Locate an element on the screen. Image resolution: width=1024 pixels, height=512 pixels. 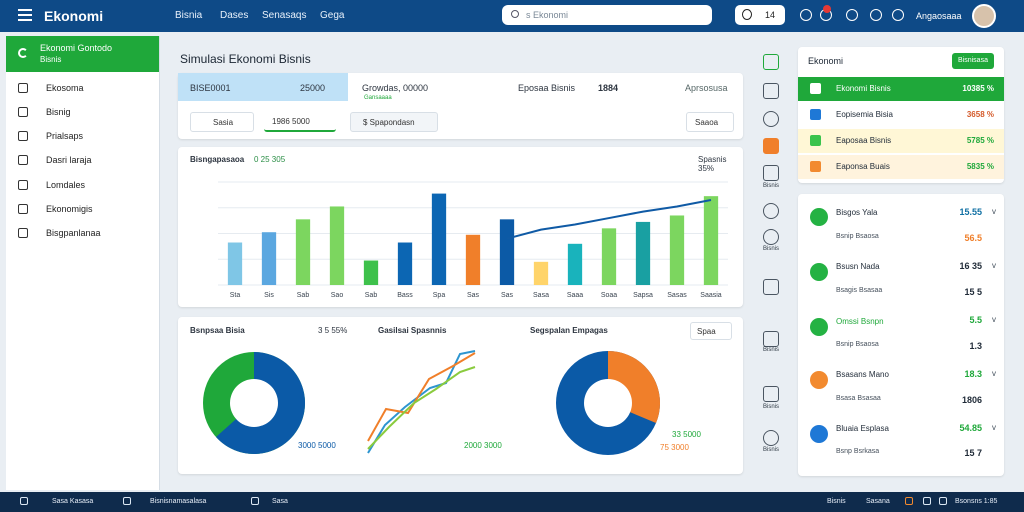
bottom-item-4: Bisnis is located at coordinates (836, 501).